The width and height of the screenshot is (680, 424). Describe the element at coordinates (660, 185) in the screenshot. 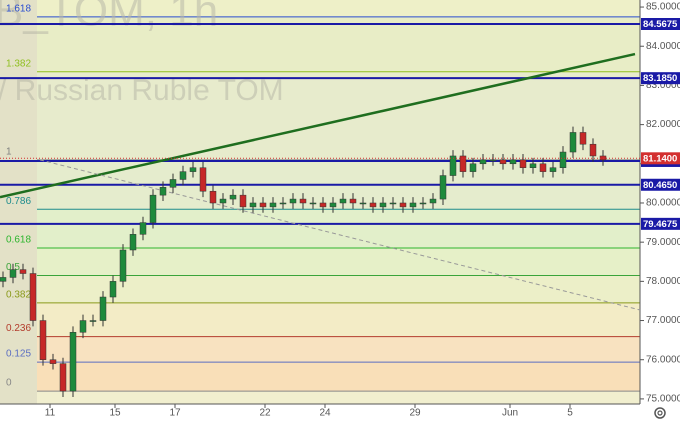

I see `price-box-label: 80.4650` at that location.